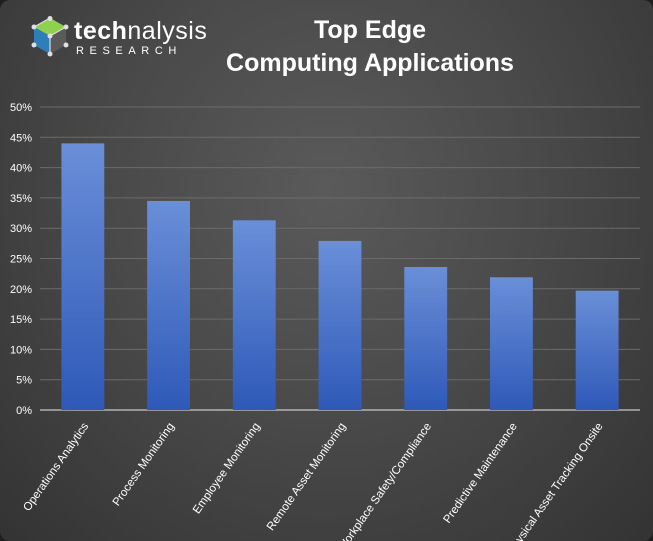  I want to click on x-tick-label: Operations Analytics, so click(56, 467).